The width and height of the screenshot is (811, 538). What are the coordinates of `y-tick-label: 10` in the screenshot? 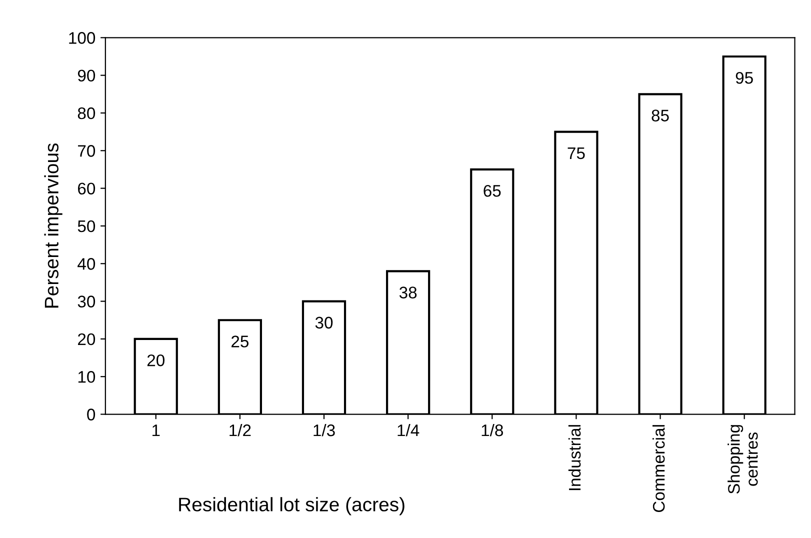 It's located at (87, 377).